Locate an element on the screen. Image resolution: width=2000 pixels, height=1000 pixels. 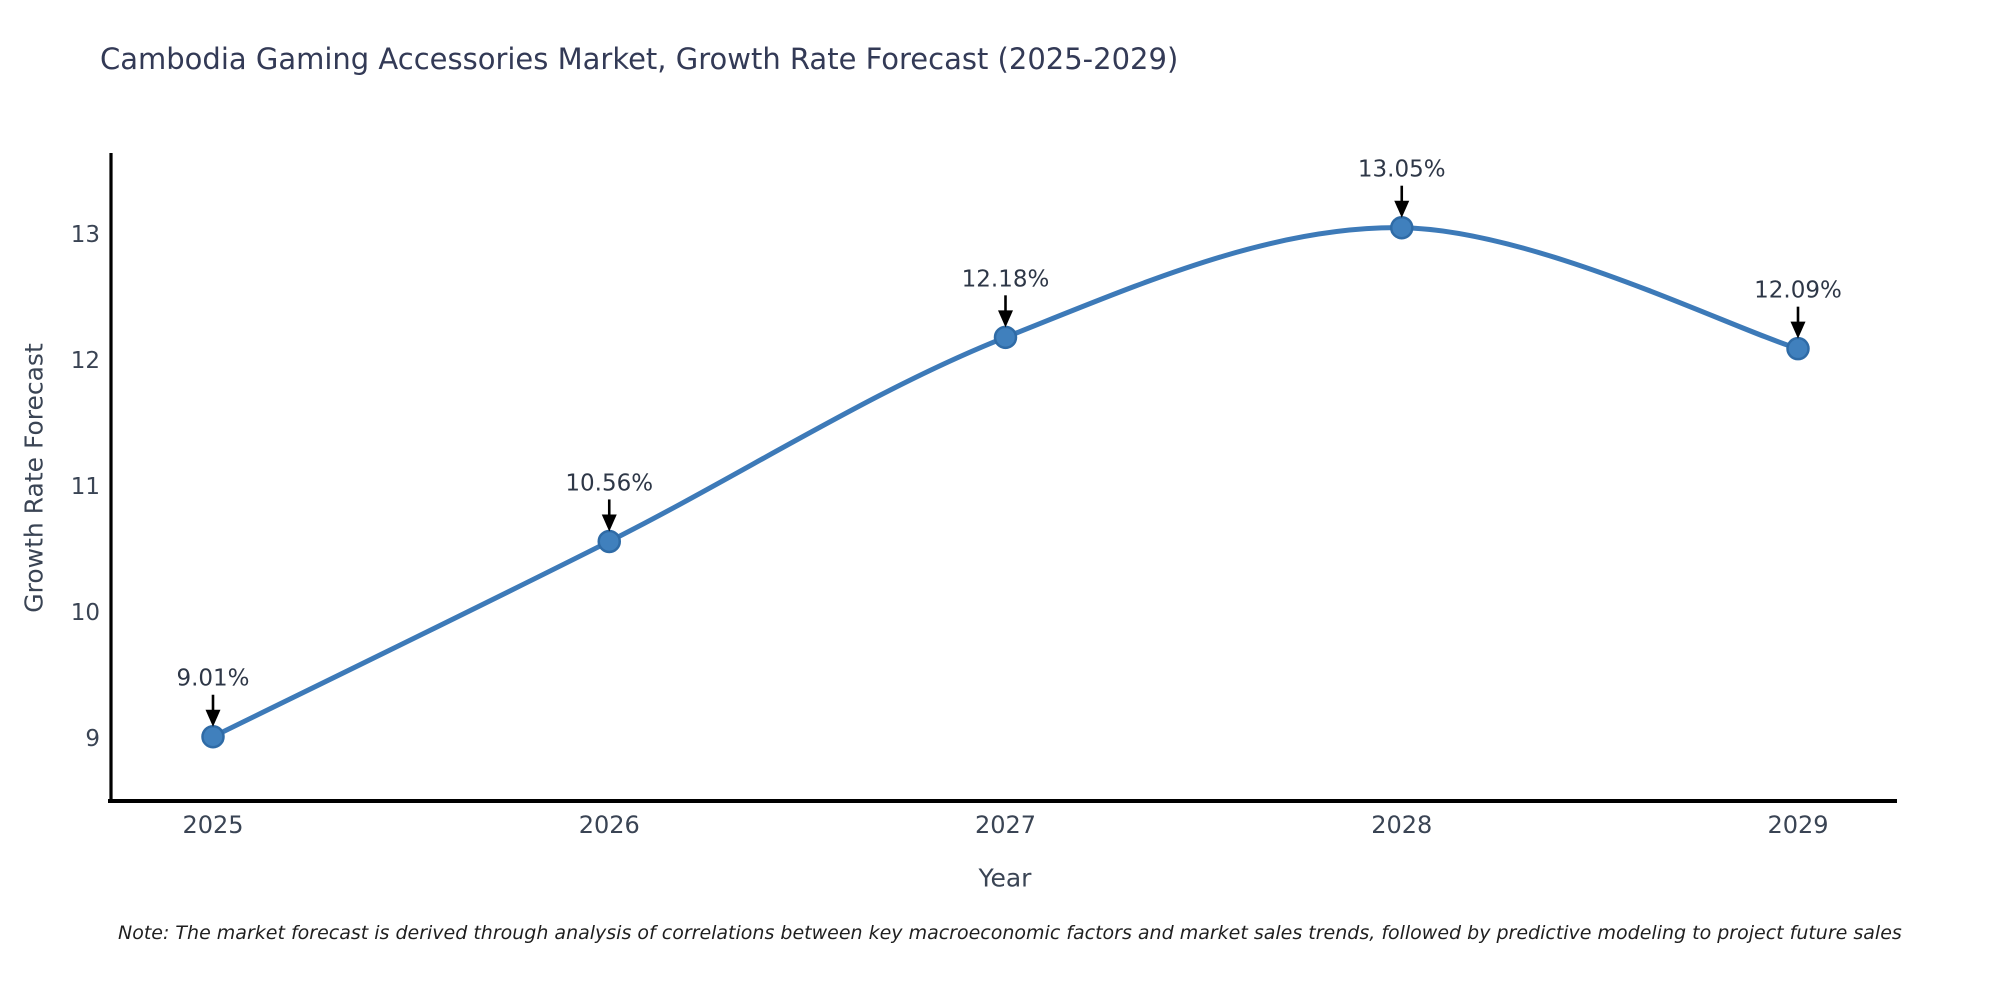
y-tick-label: 11 is located at coordinates (85, 487).